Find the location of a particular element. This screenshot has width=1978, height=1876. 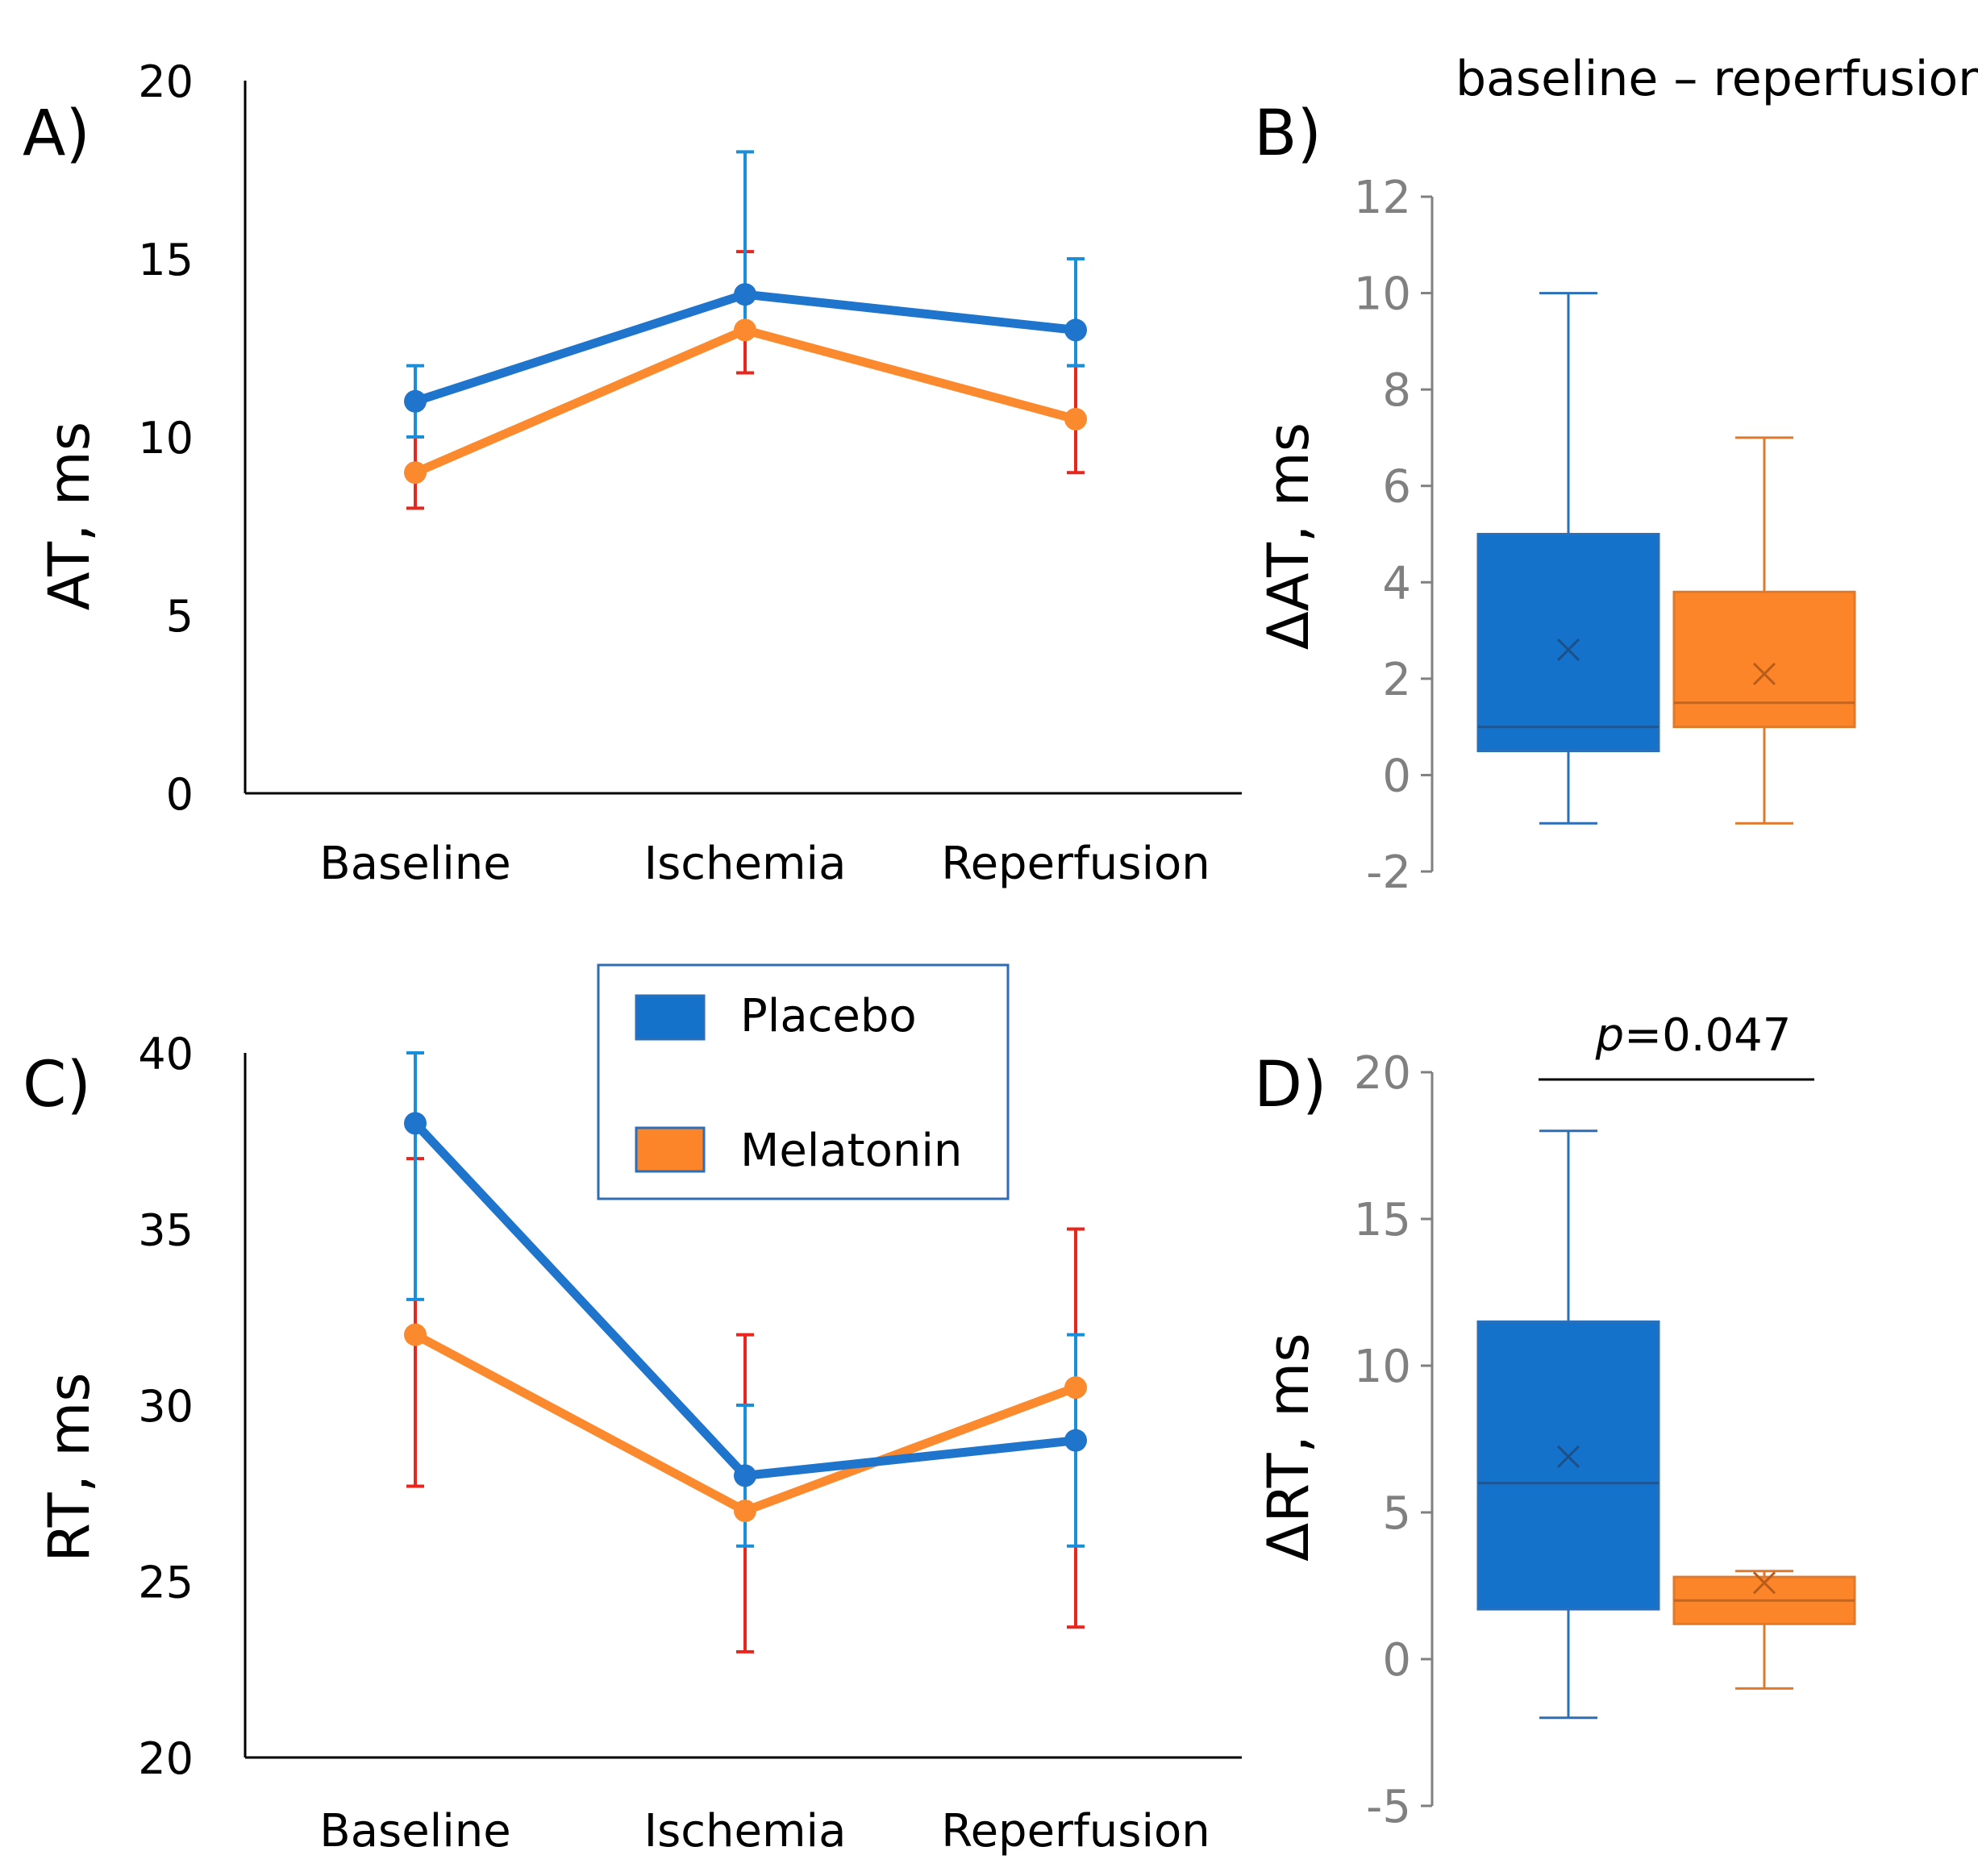

panel-d: D) -5 0 5 10 15 20 ΔRT, ms p=0.047 is located at coordinates (1555, 1421).